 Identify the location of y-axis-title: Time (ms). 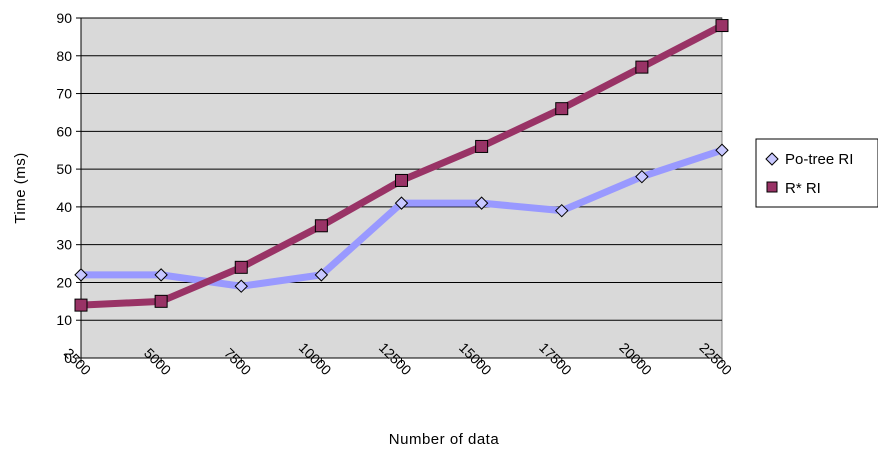
(20, 187).